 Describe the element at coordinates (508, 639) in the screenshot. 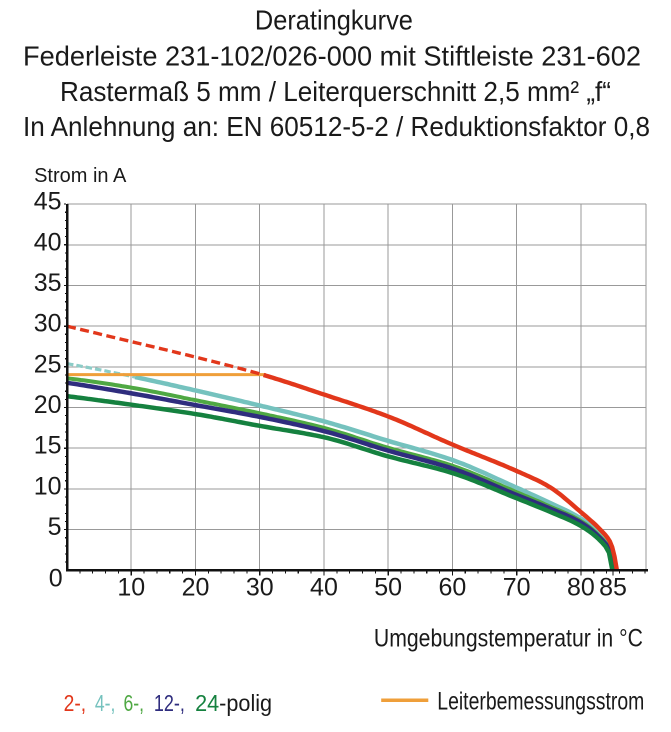

I see `svg-text: Umgebungstemperatur in °C` at that location.